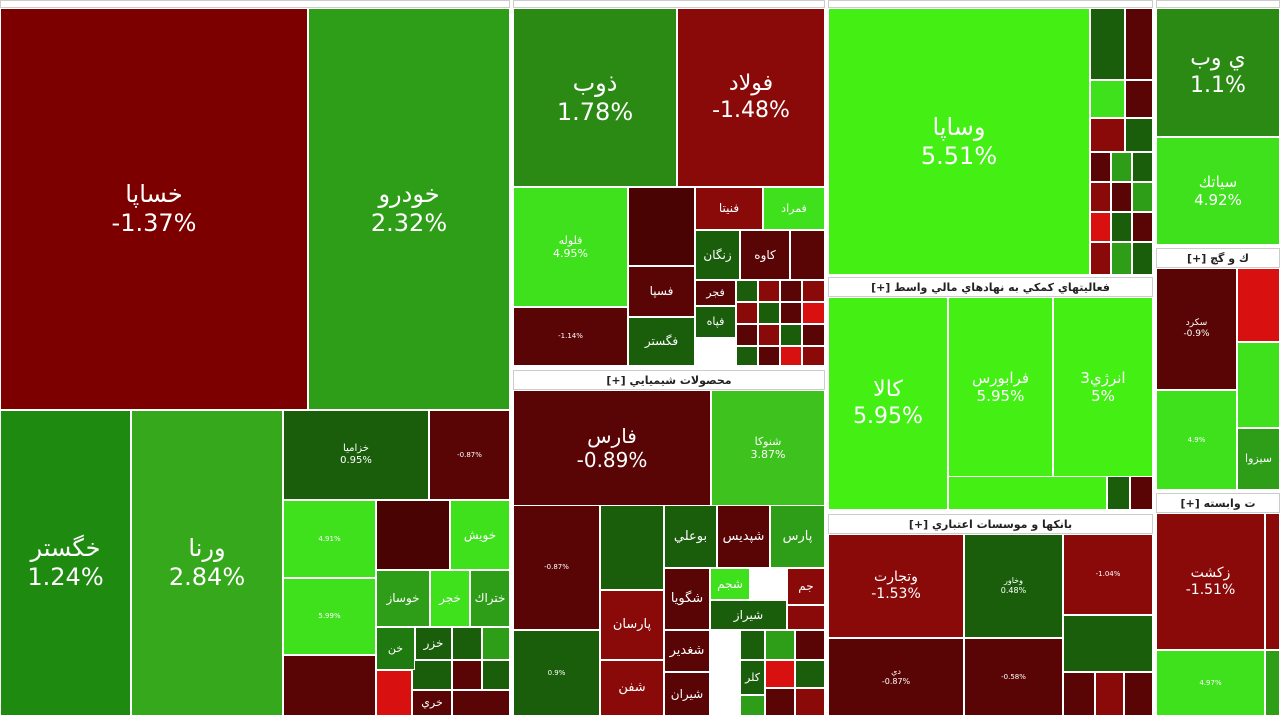  What do you see at coordinates (1258, 459) in the screenshot?
I see `tile-label: سيزوا` at bounding box center [1258, 459].